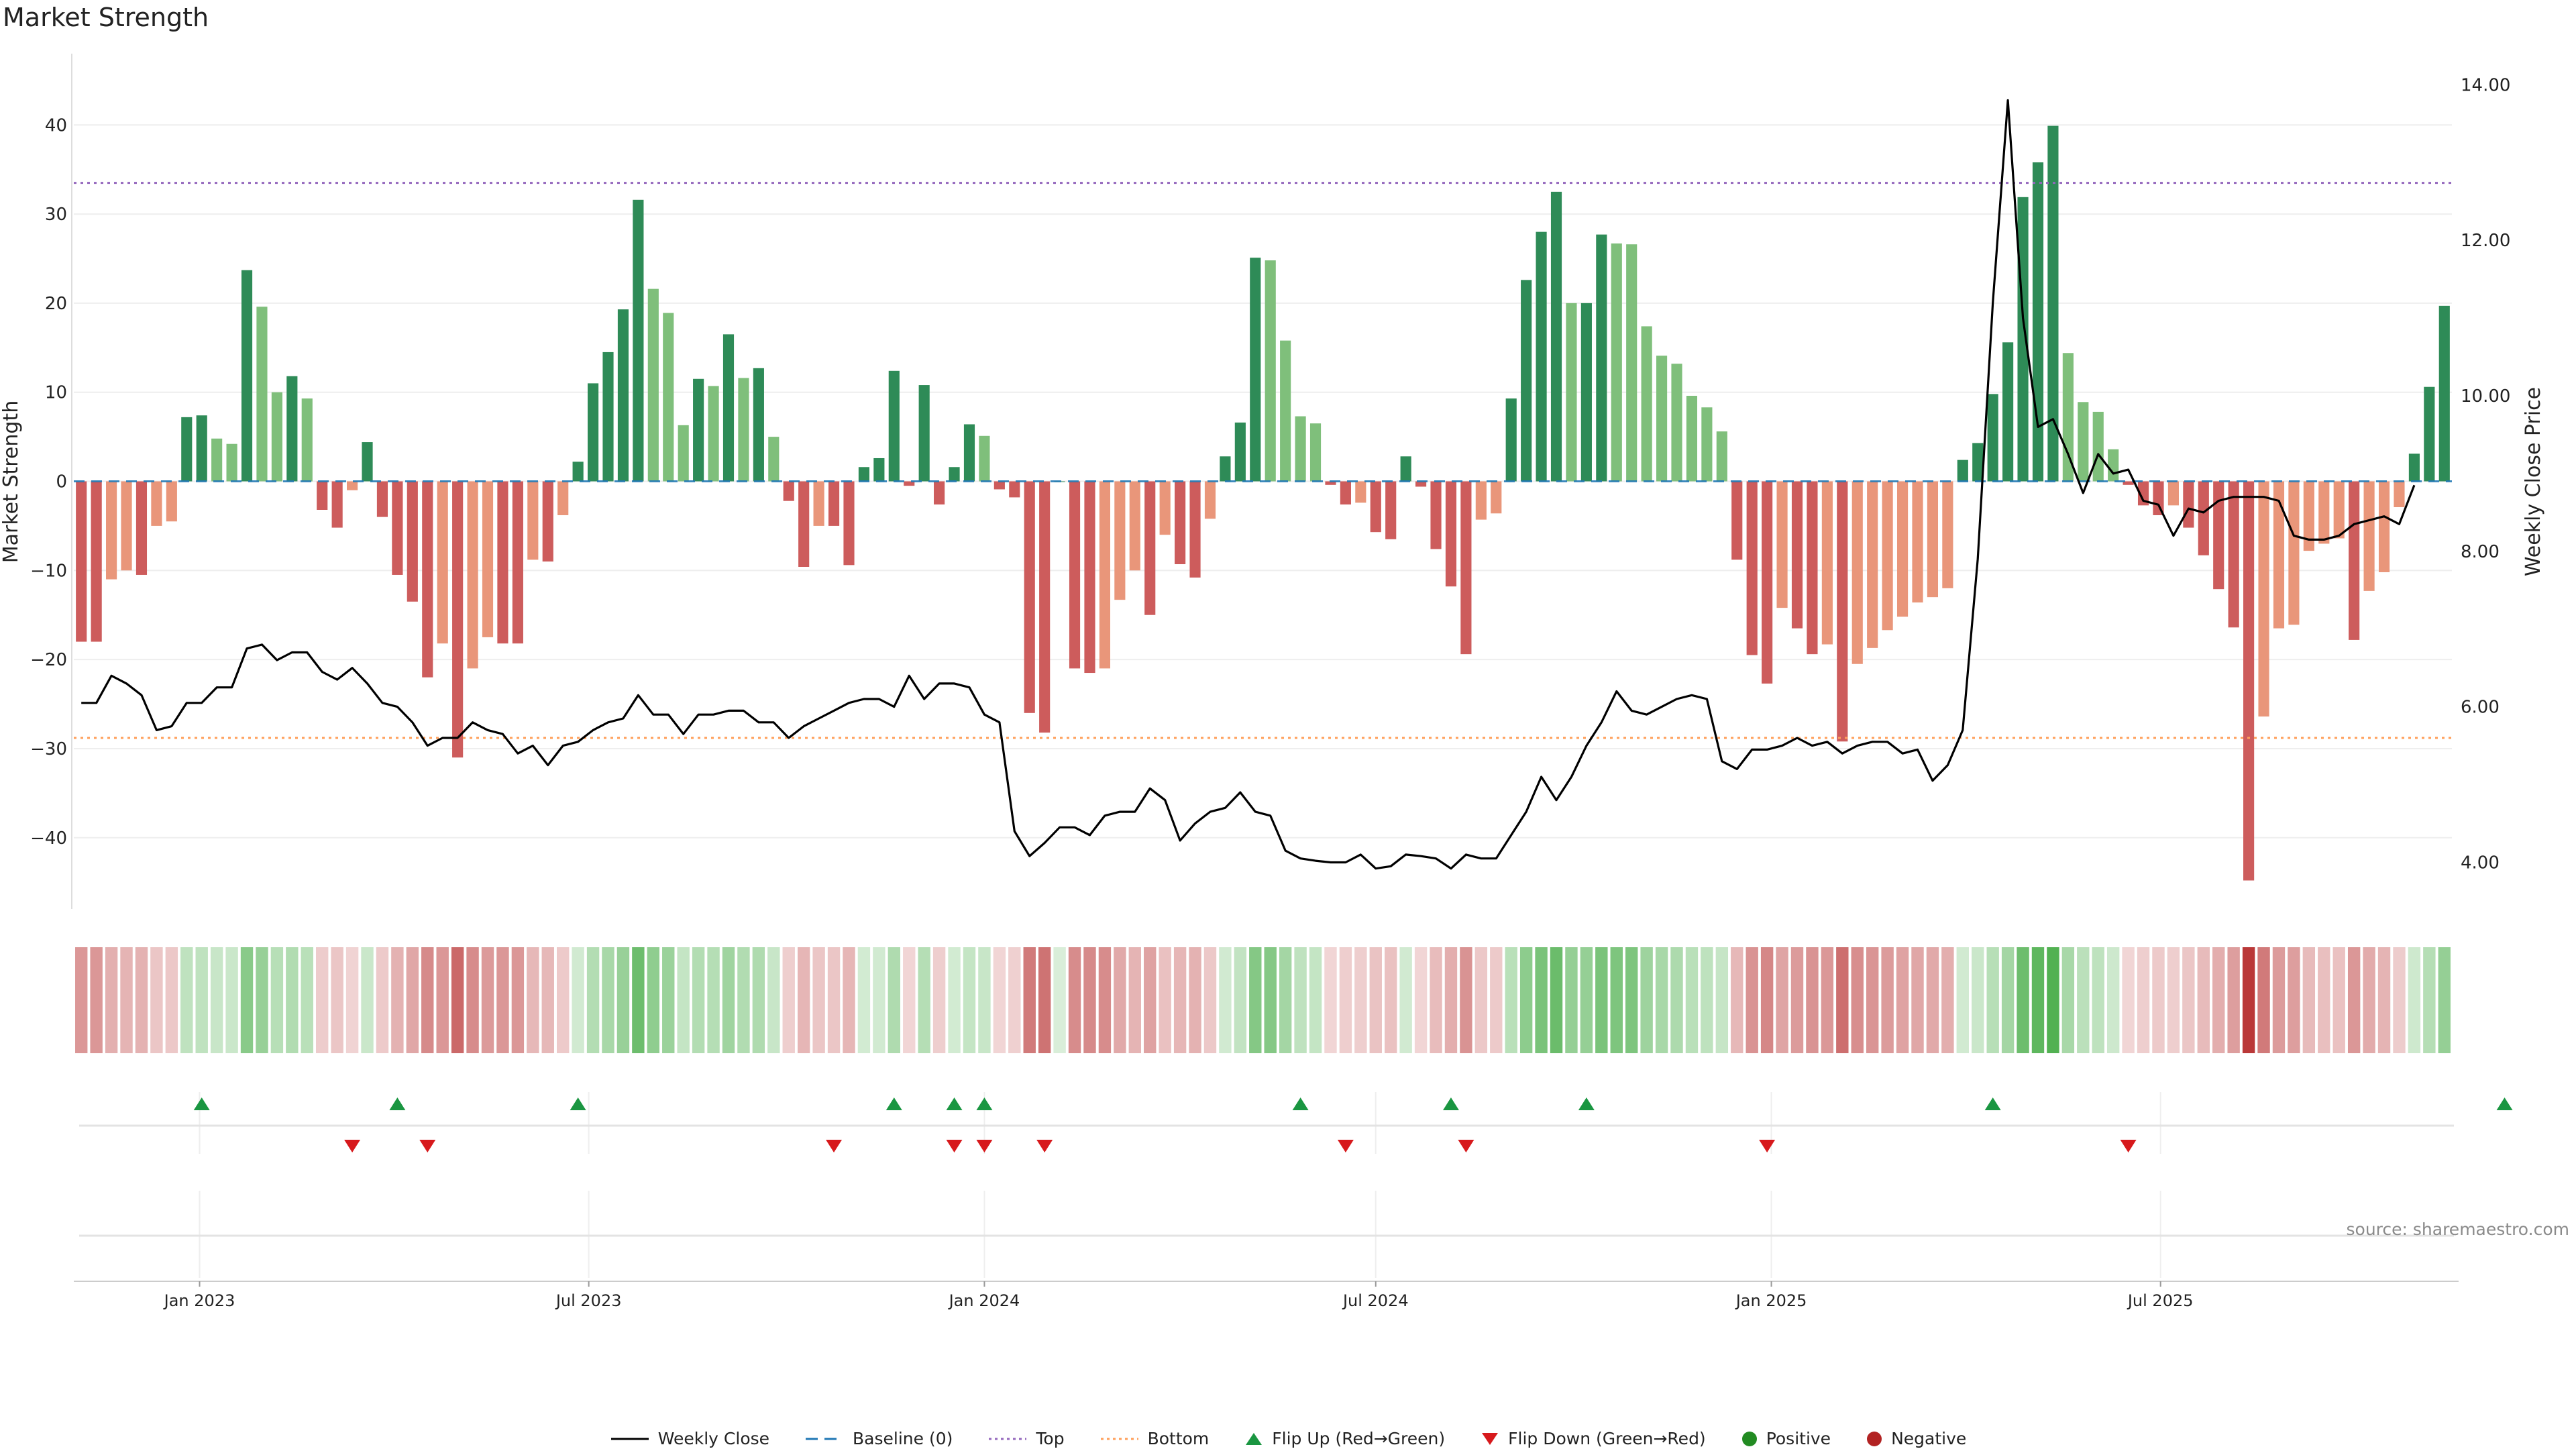  What do you see at coordinates (1874, 1438) in the screenshot?
I see `negative-dot-icon` at bounding box center [1874, 1438].